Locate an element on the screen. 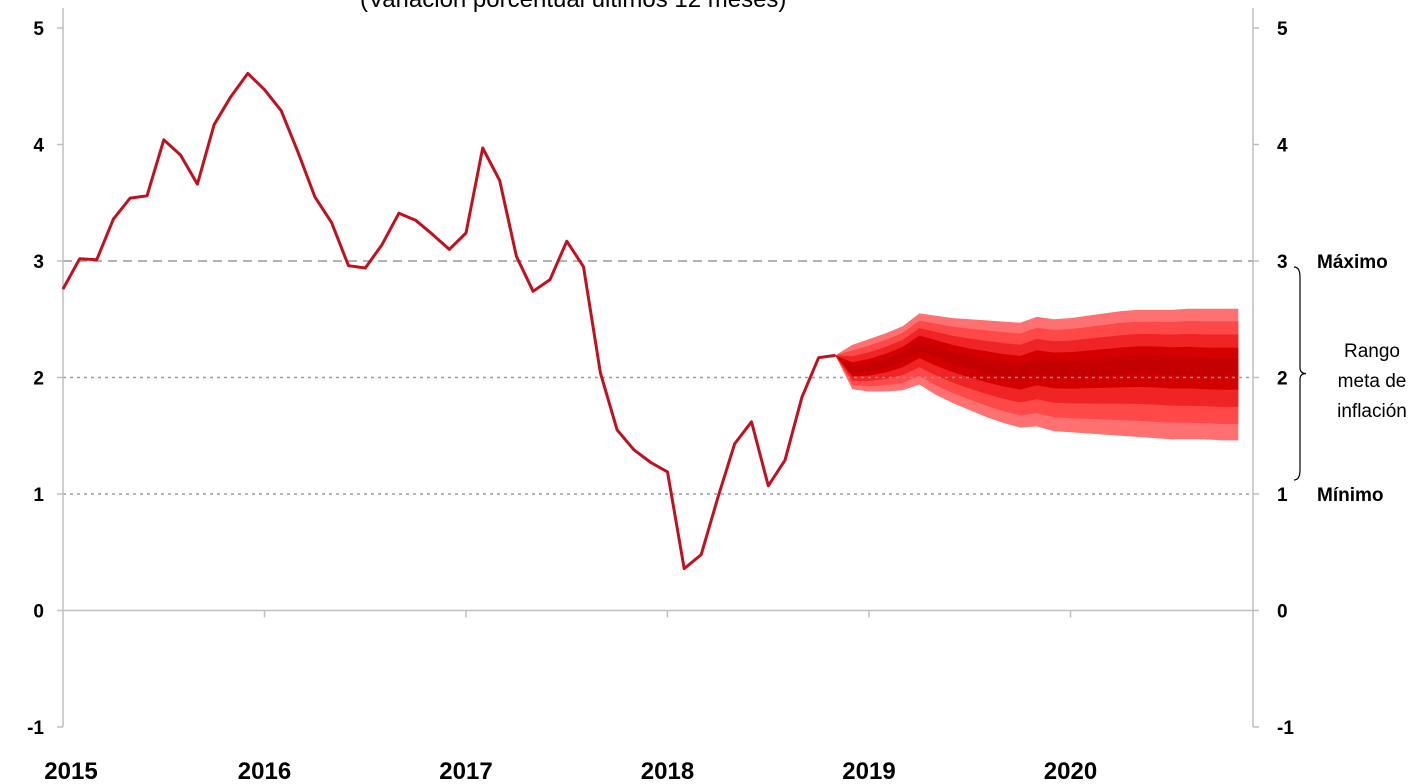 This screenshot has height=784, width=1418. y-tick-label-right: 5 is located at coordinates (1282, 29).